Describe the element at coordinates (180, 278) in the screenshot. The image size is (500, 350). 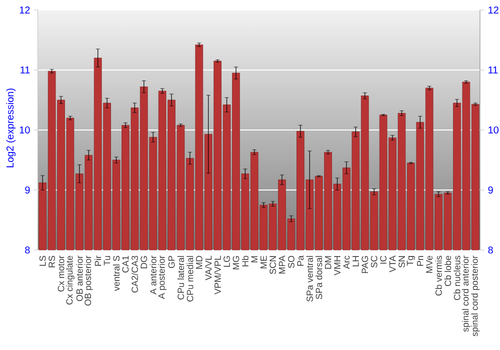
I see `x-tick-label: CPu lateral` at that location.